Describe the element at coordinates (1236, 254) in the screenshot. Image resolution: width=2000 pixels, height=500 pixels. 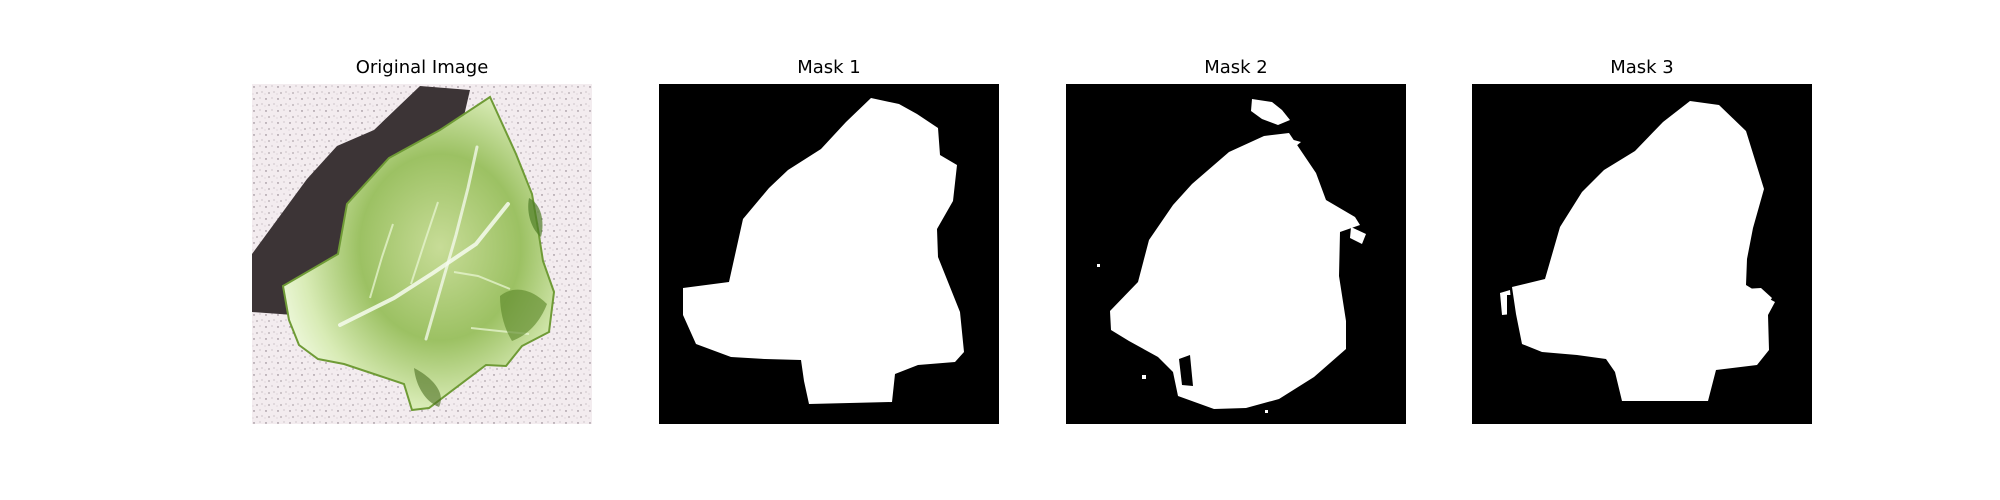
I see `mask-2-image` at that location.